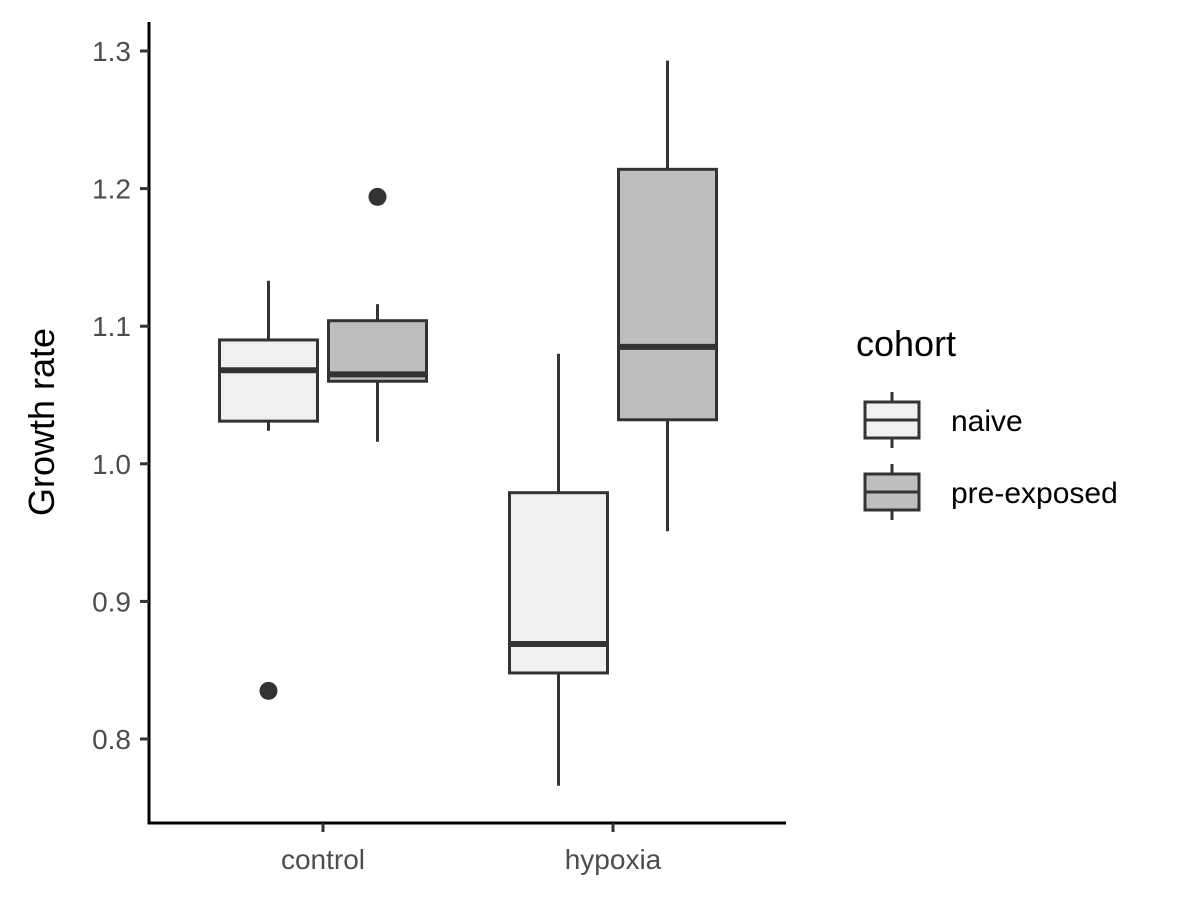 The height and width of the screenshot is (900, 1200). I want to click on box-naive-hypoxia, so click(558, 569).